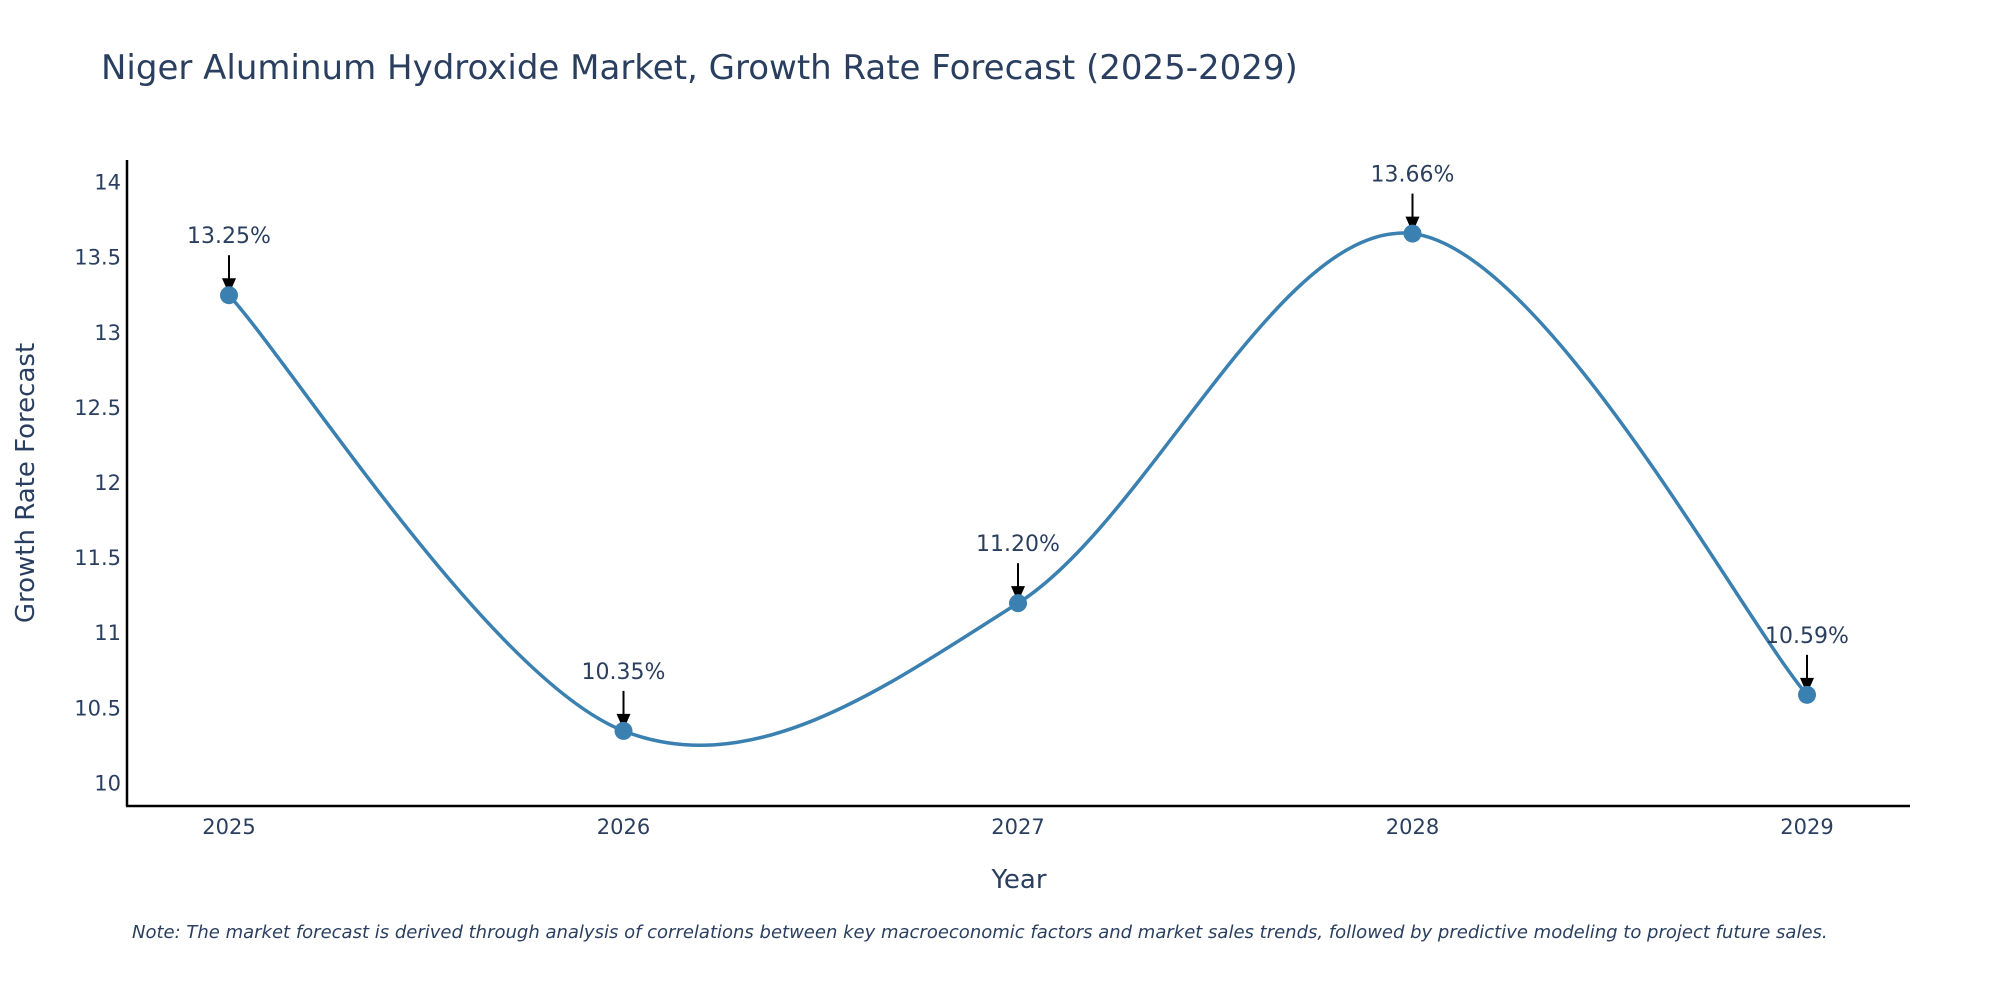 The width and height of the screenshot is (2000, 1000). Describe the element at coordinates (1018, 880) in the screenshot. I see `x-axis-title: Year` at that location.